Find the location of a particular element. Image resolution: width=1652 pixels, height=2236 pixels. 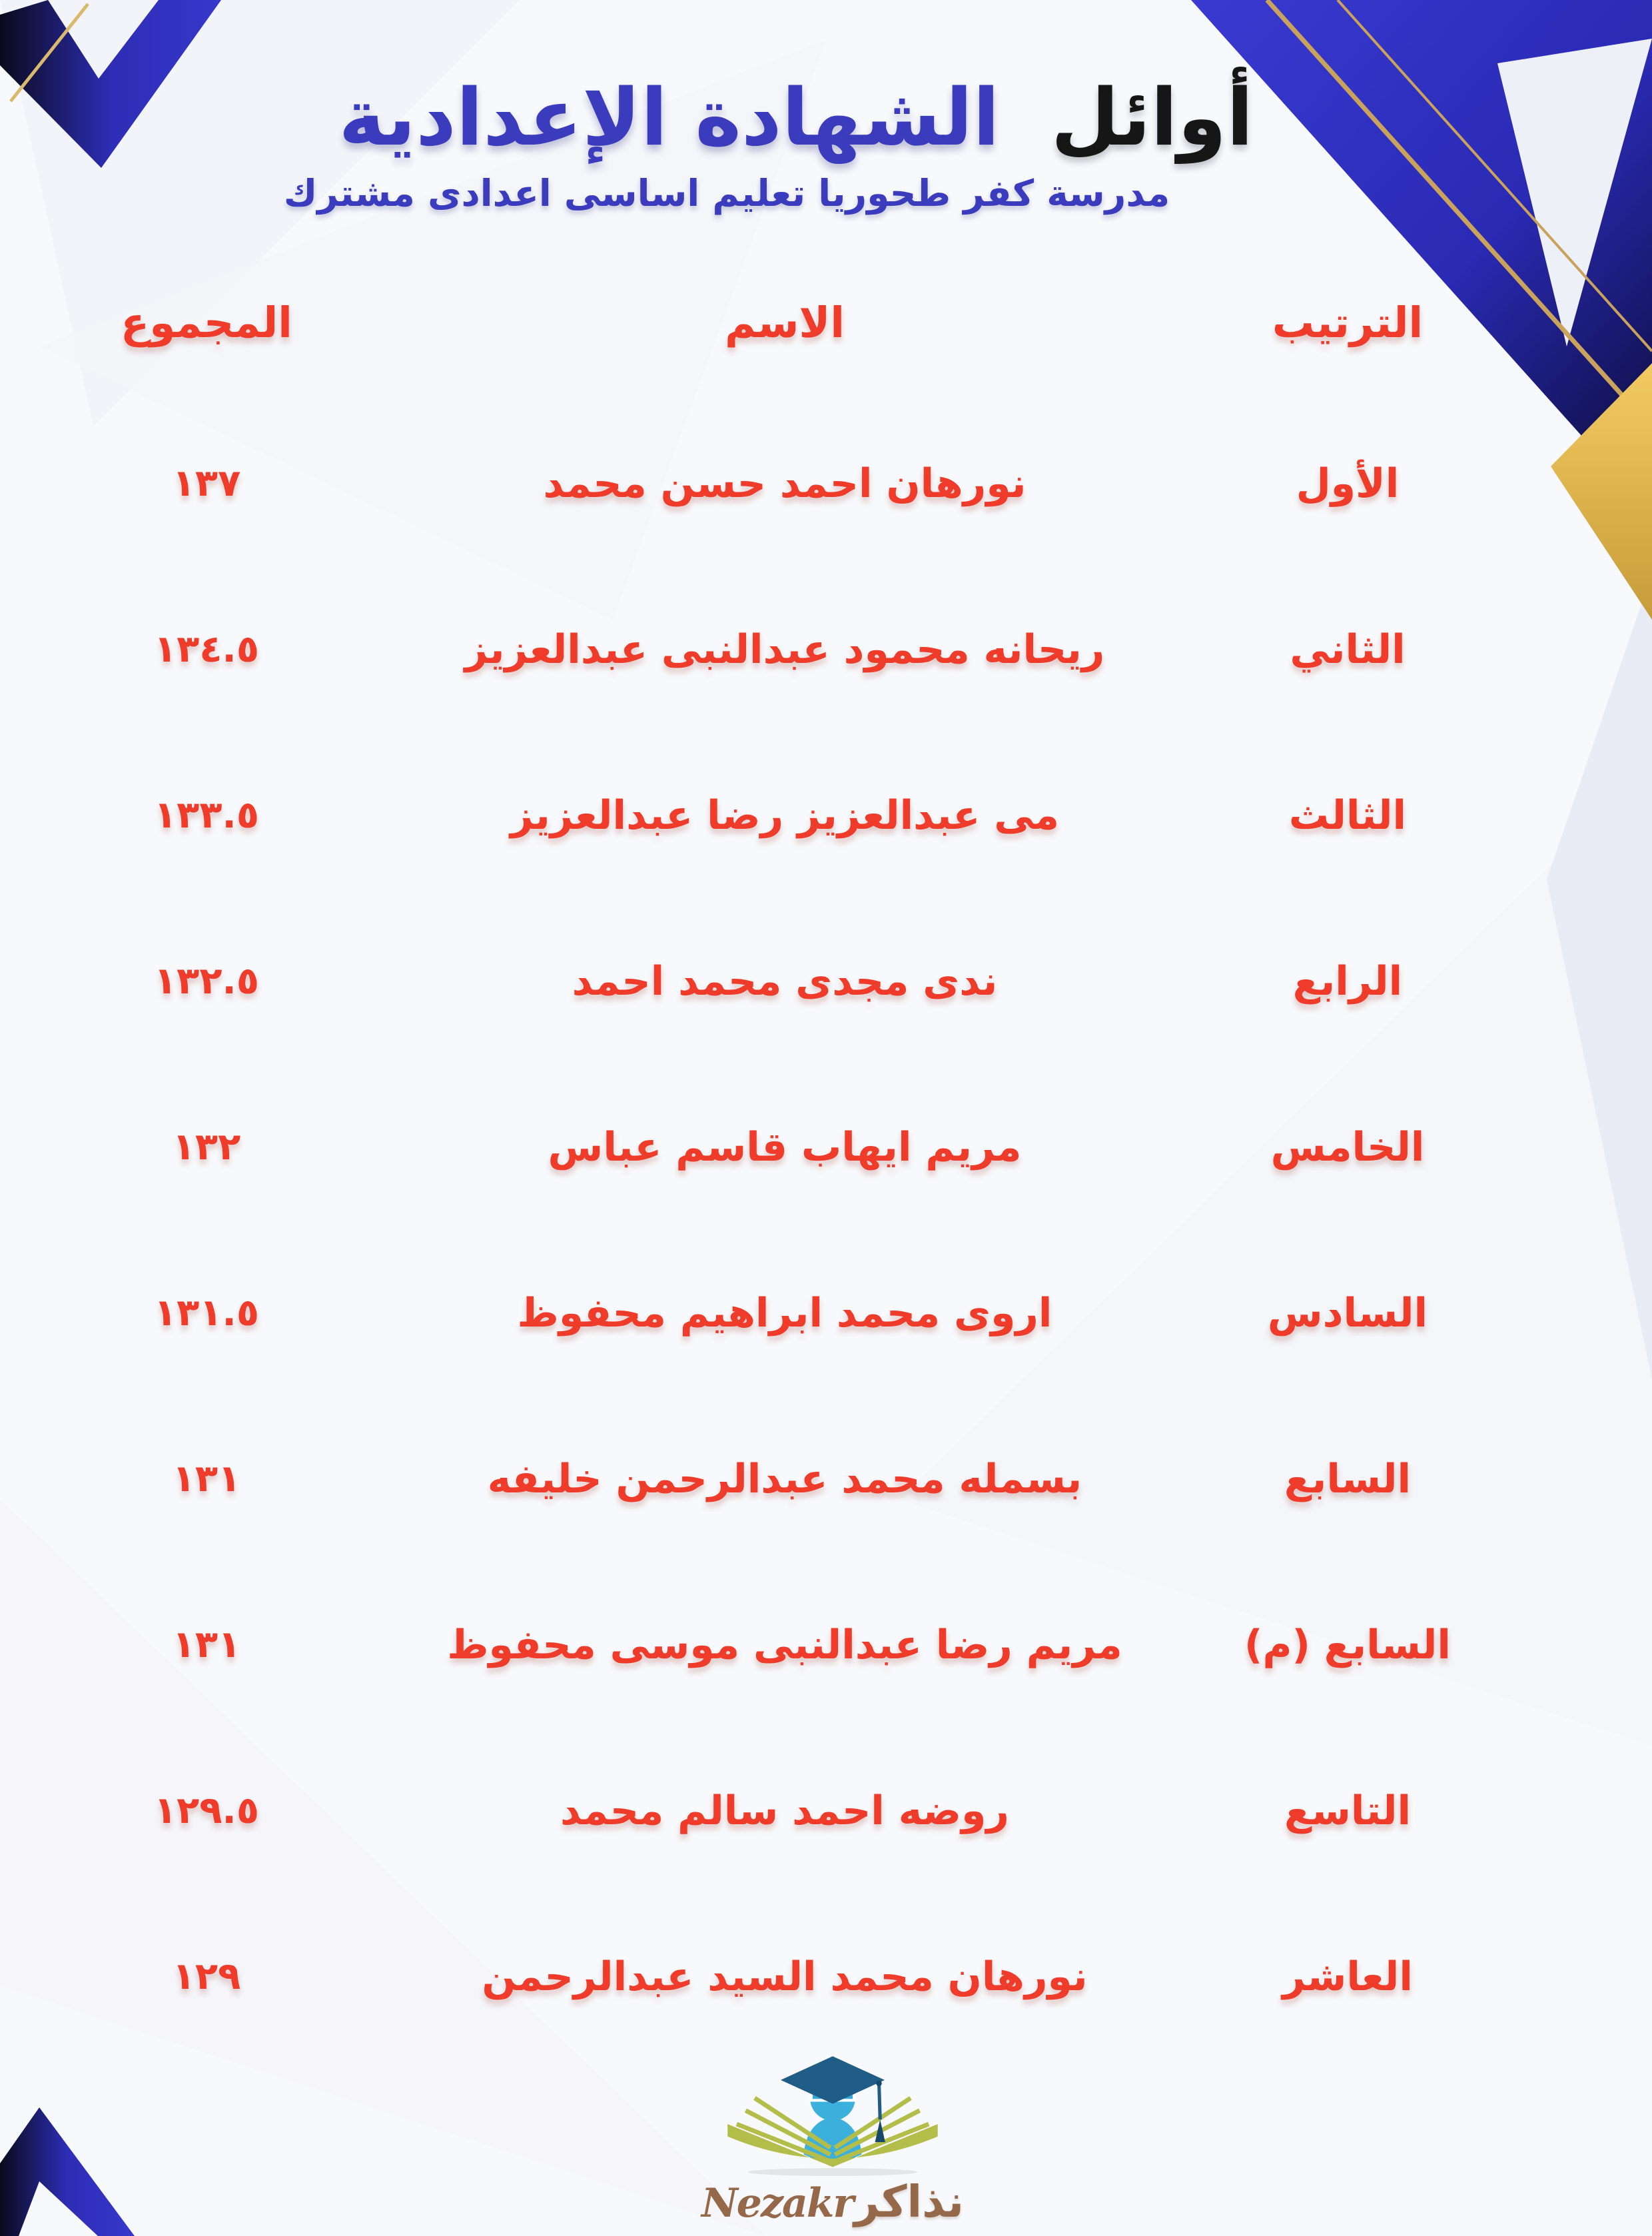

row-rank: الأول is located at coordinates (1348, 483).